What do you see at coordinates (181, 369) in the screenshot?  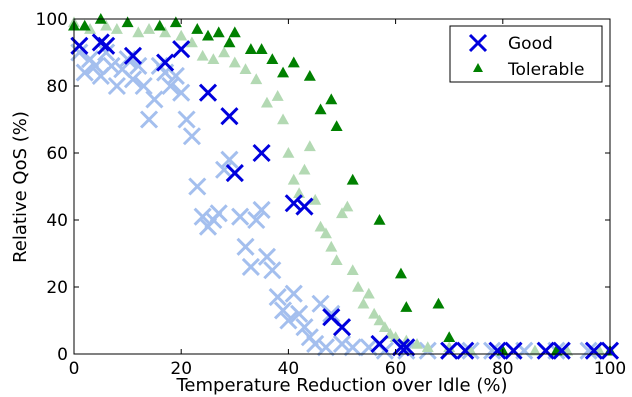 I see `x-tick-label: 20` at bounding box center [181, 369].